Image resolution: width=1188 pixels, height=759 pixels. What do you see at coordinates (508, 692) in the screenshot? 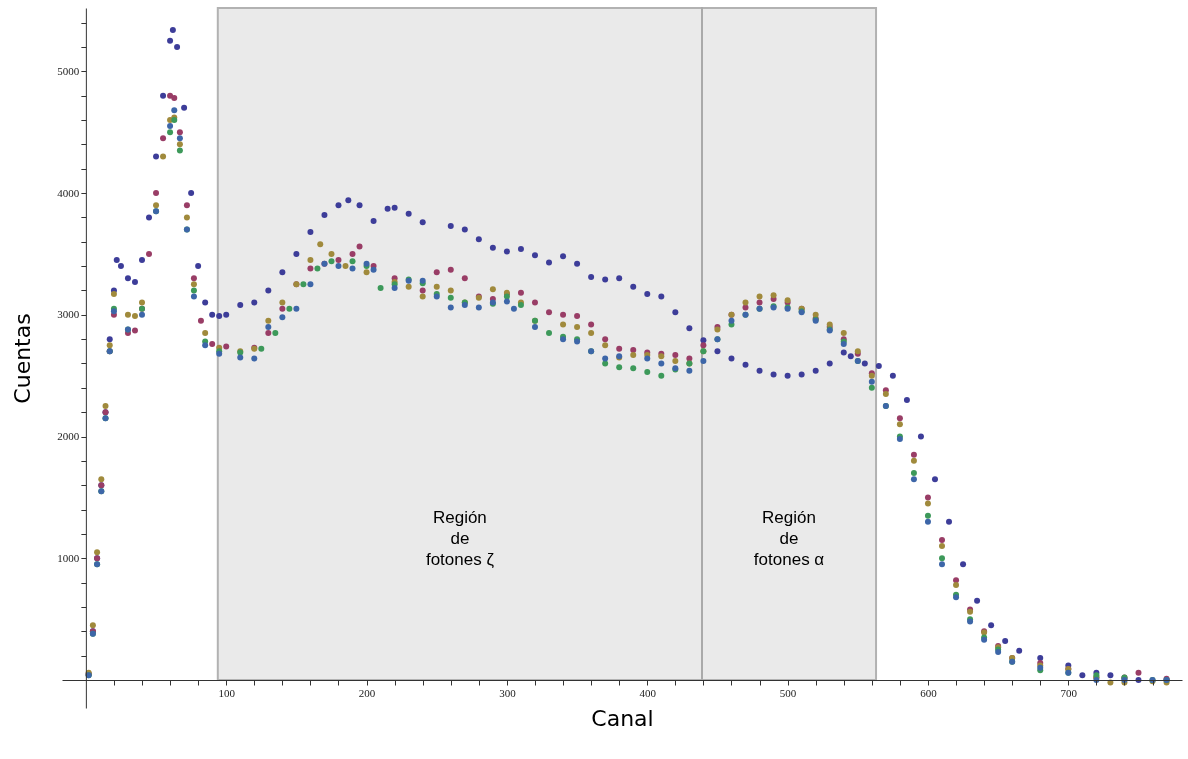
I see `x-tick-label: 300` at bounding box center [508, 692].